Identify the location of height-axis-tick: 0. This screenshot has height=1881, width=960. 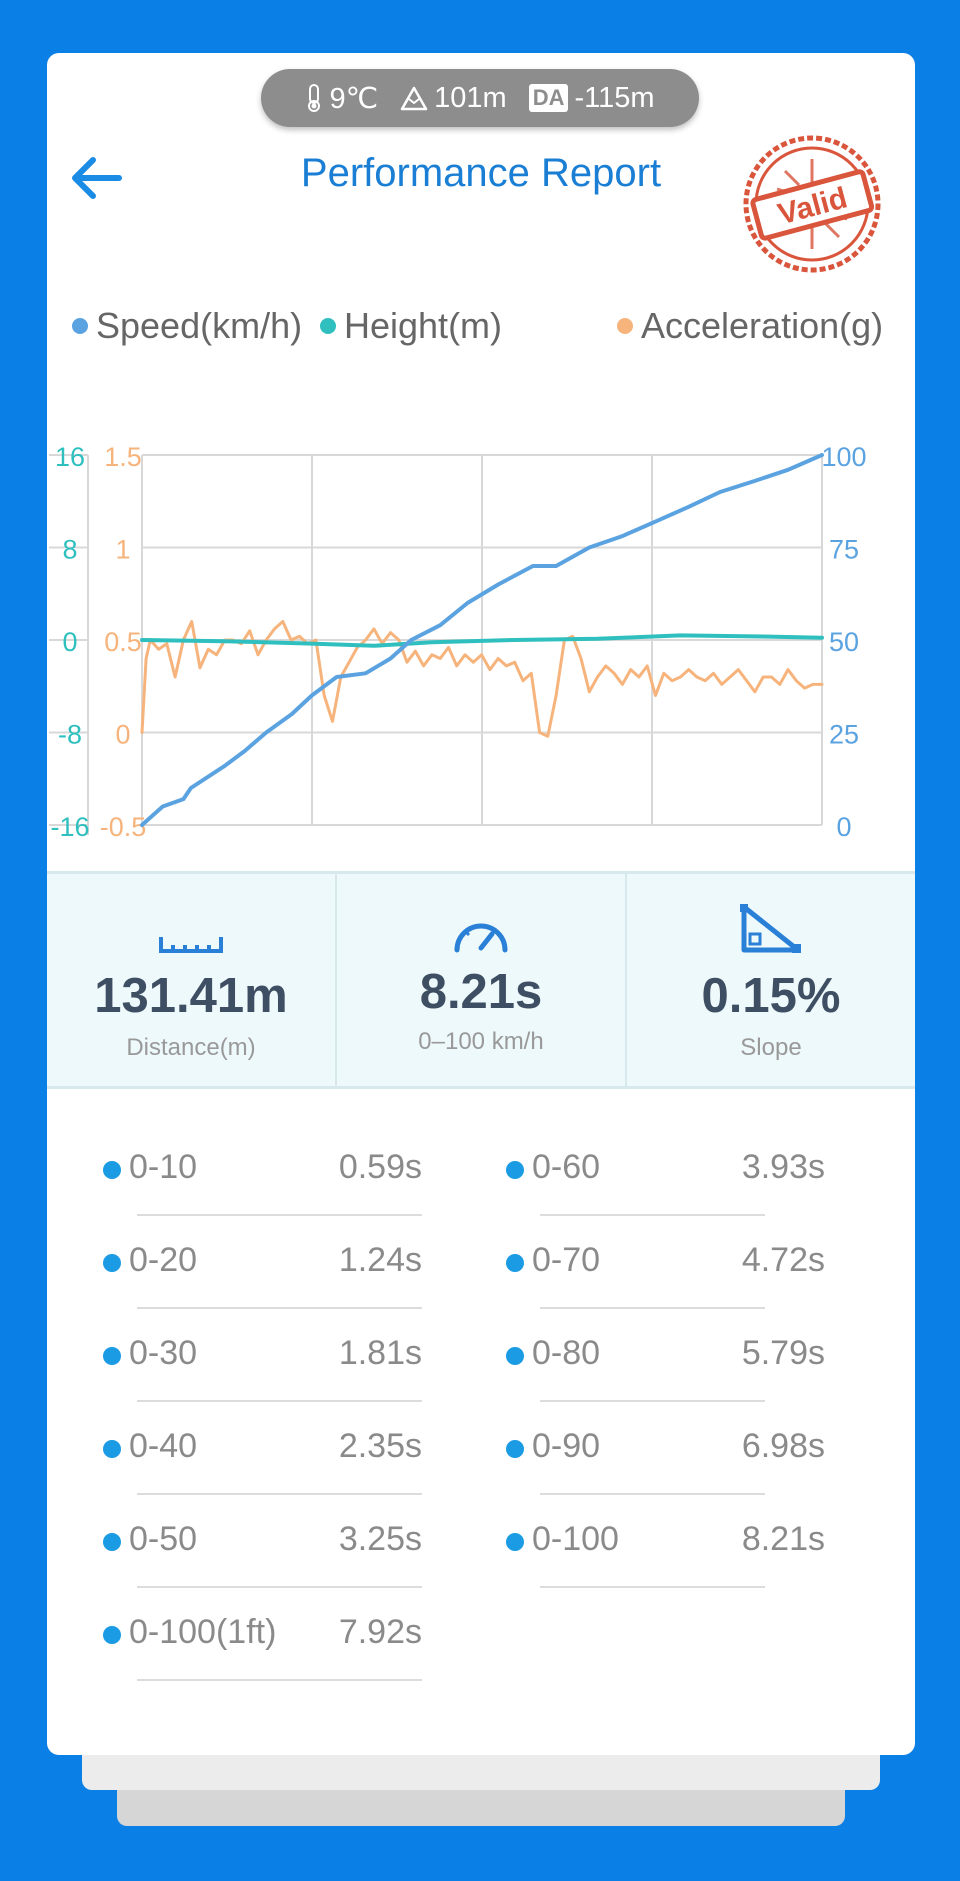
(69, 642).